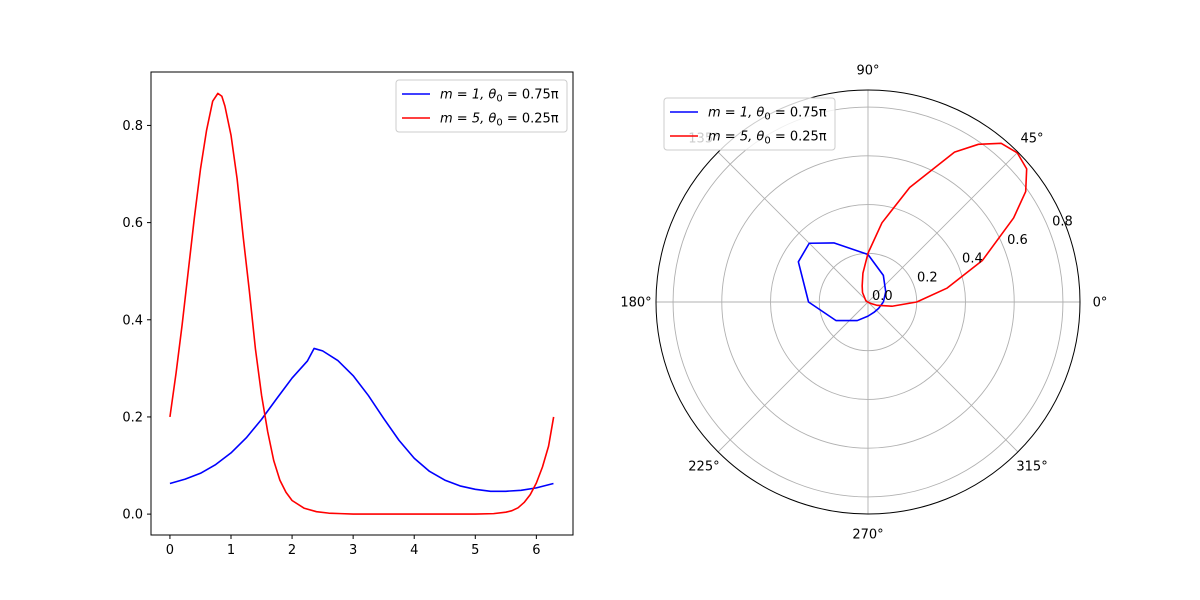  I want to click on polar-series-lines, so click(912, 232).